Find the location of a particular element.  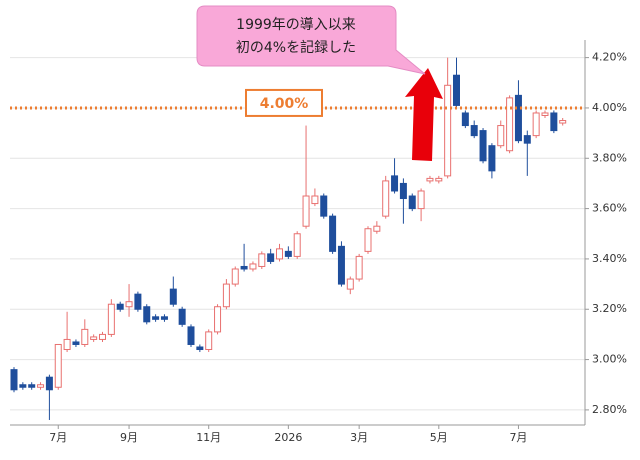

annotation-line: 初の4%を記録した is located at coordinates (296, 47).